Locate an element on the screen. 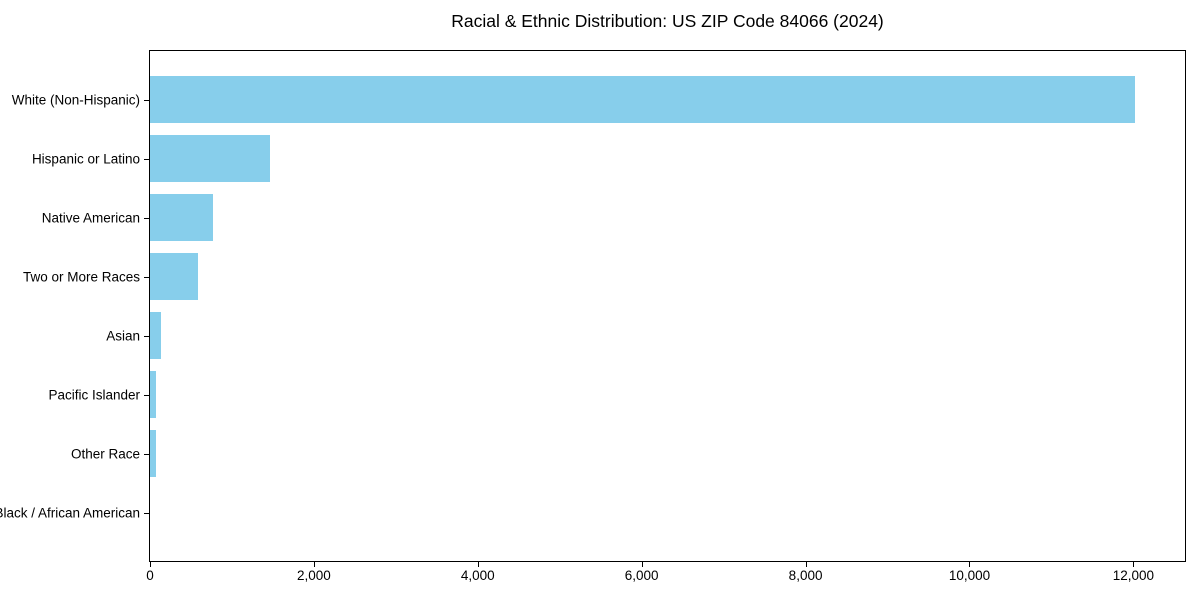  y-tick-label: Native American is located at coordinates (90, 217).